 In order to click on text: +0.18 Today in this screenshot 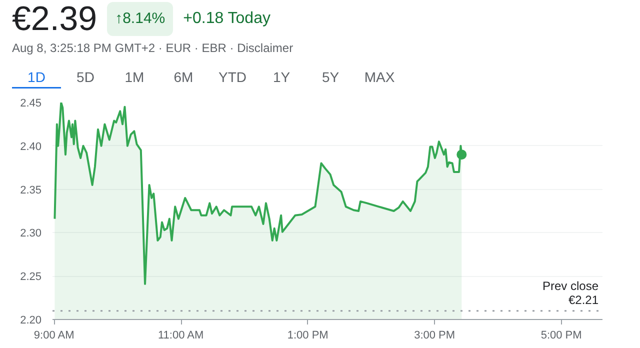, I will do `click(226, 18)`.